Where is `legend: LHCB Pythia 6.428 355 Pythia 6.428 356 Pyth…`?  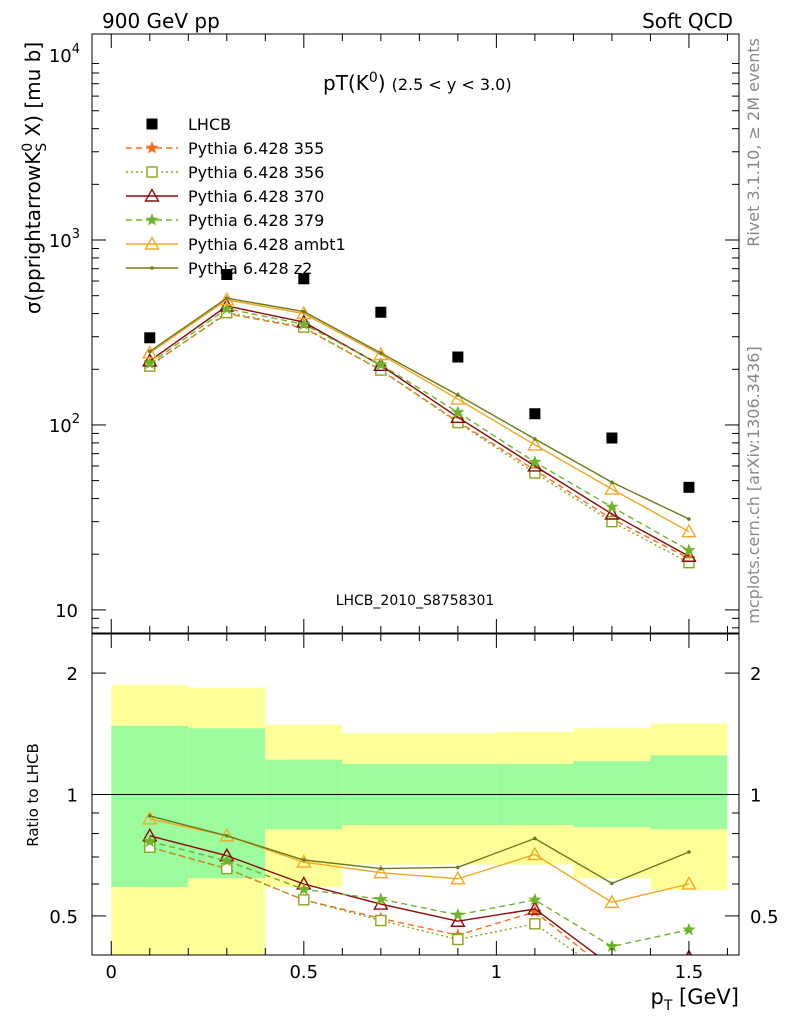
legend: LHCB Pythia 6.428 355 Pythia 6.428 356 Pyth… is located at coordinates (236, 196).